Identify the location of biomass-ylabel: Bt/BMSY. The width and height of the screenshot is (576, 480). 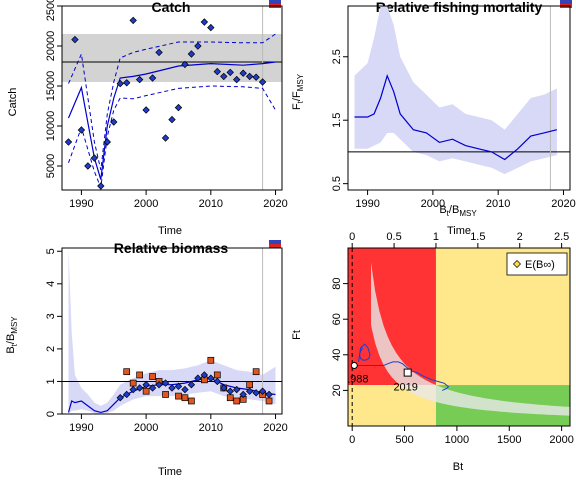
(12, 335).